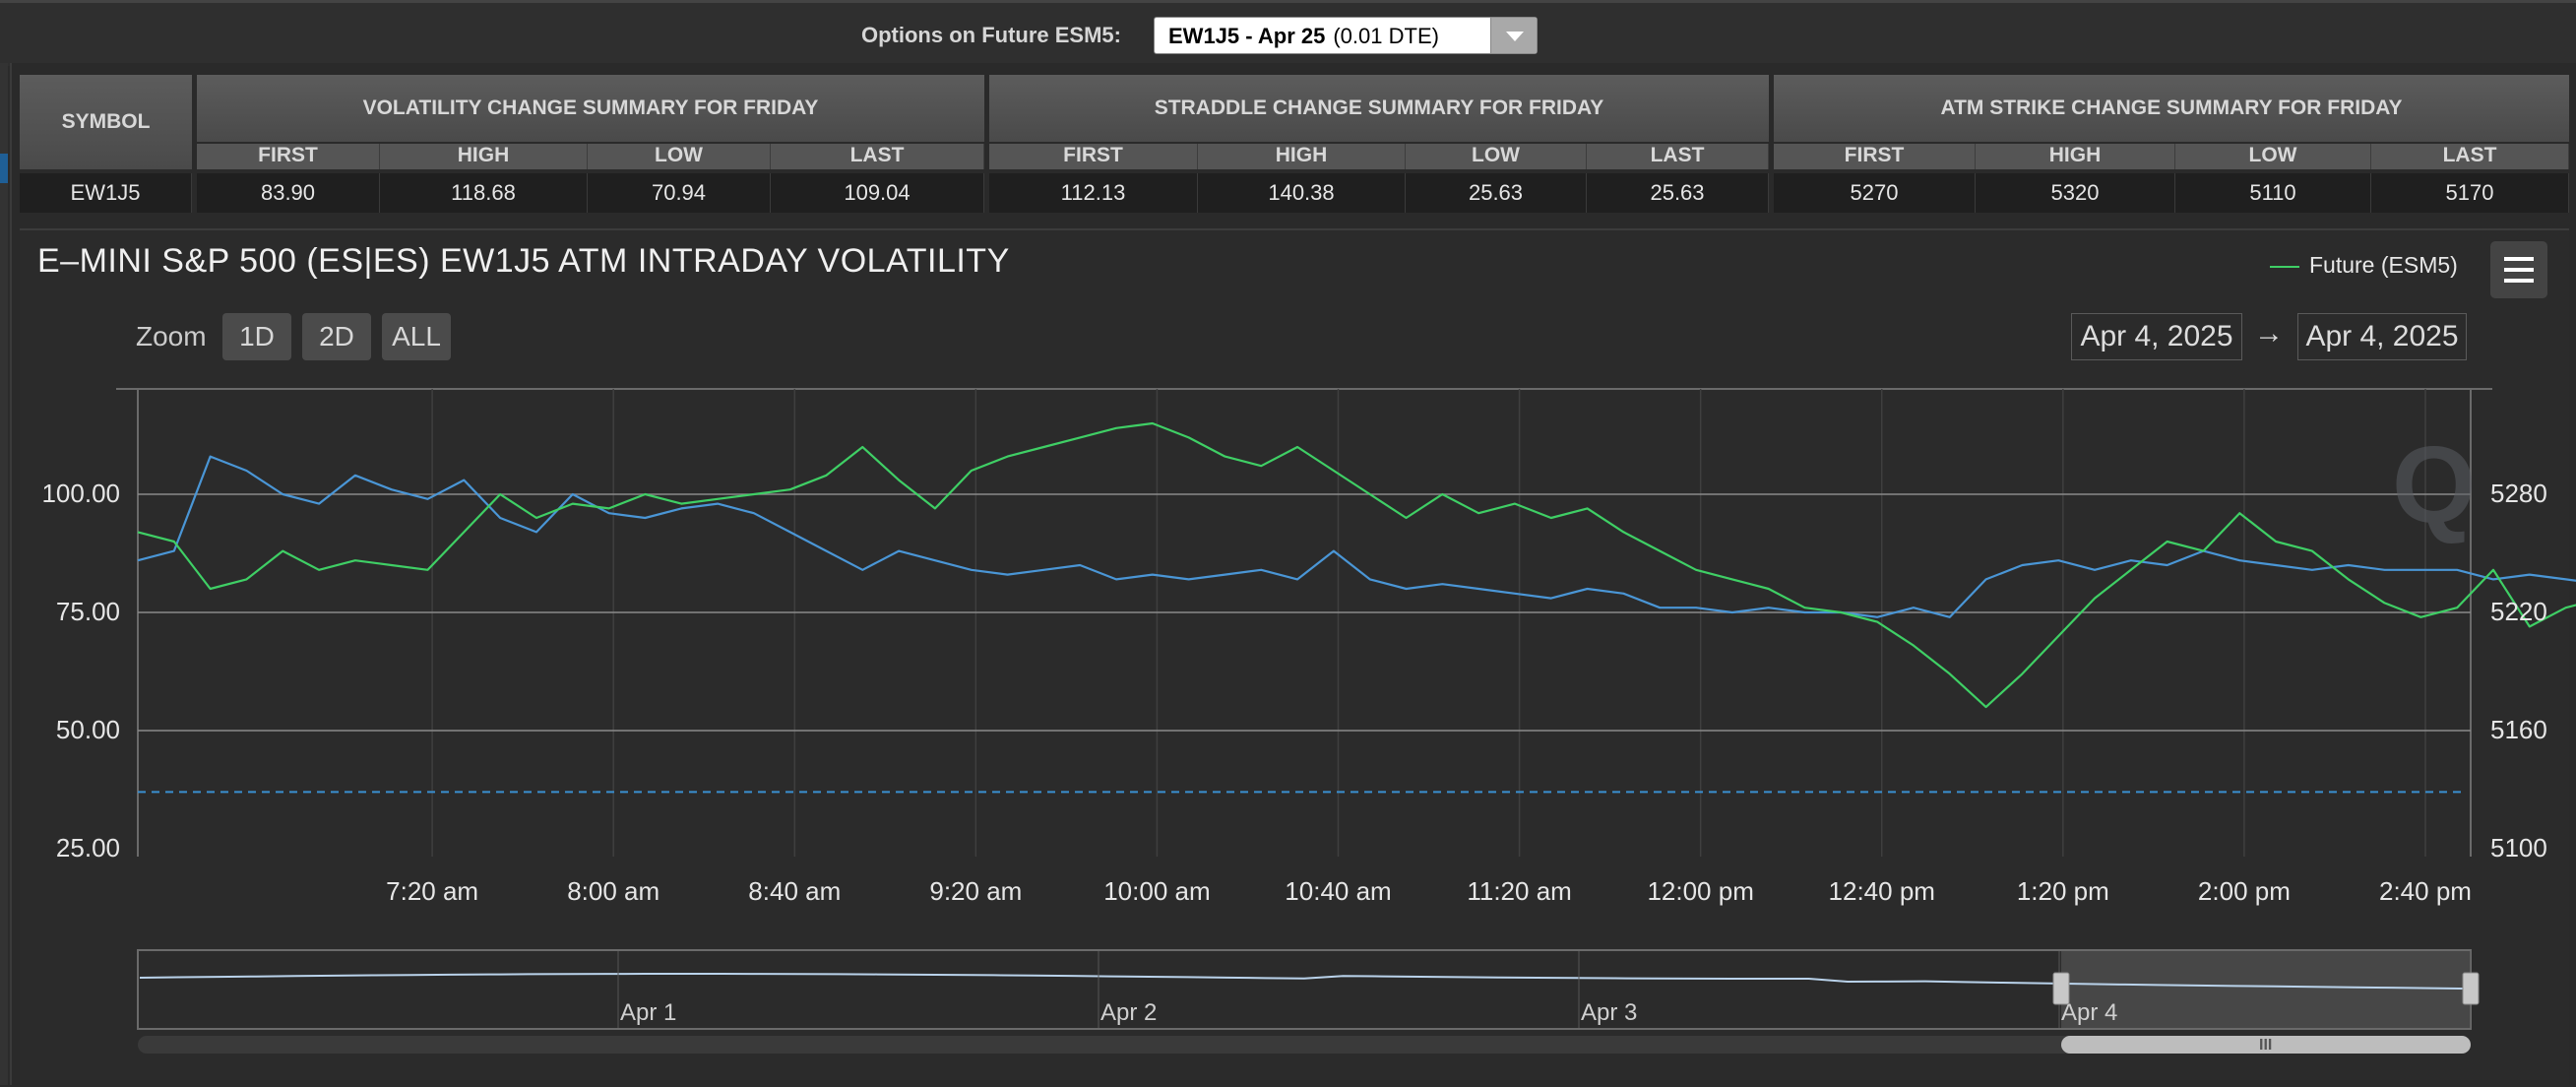  What do you see at coordinates (106, 122) in the screenshot?
I see `symbol-header: SYMBOL` at bounding box center [106, 122].